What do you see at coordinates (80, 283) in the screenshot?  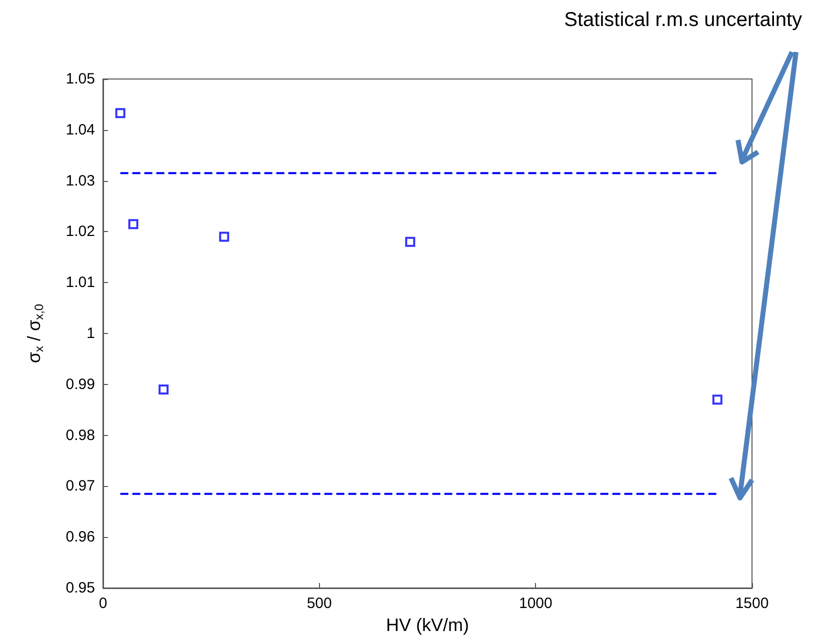 I see `y-tick-label: 1.01` at bounding box center [80, 283].